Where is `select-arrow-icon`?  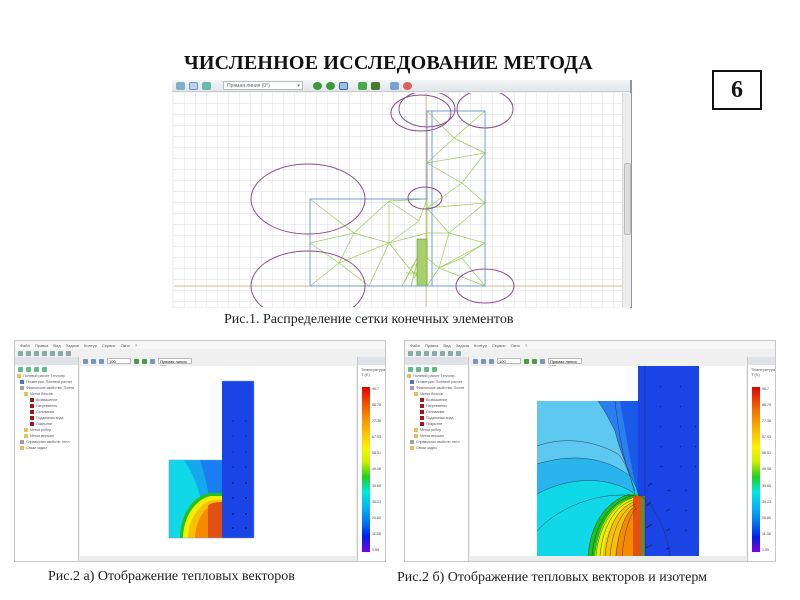
select-arrow-icon is located at coordinates (193, 85).